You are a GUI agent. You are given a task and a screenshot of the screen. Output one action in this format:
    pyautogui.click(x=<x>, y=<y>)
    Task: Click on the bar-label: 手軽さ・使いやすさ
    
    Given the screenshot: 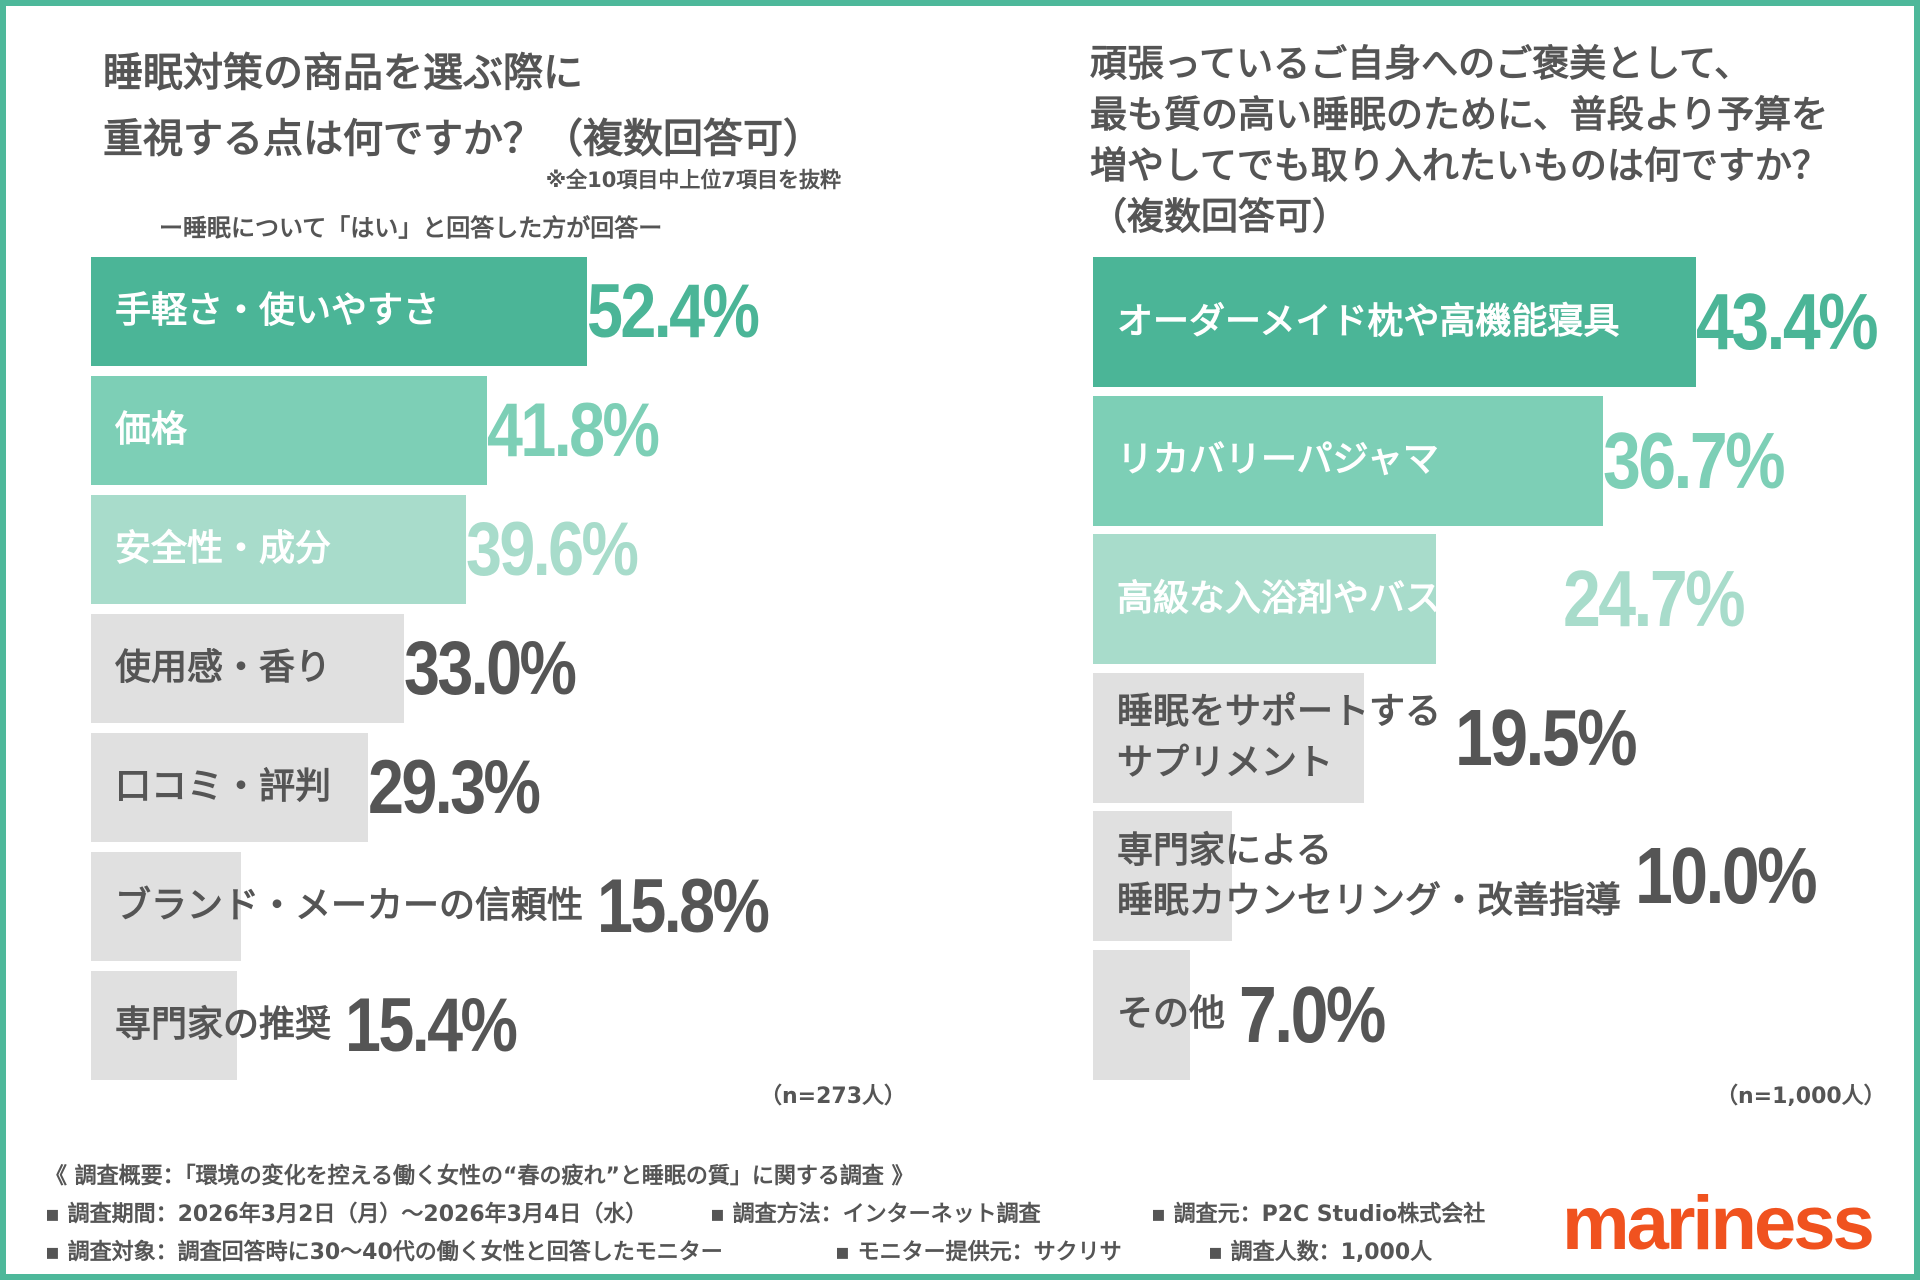 What is the action you would take?
    pyautogui.click(x=277, y=311)
    